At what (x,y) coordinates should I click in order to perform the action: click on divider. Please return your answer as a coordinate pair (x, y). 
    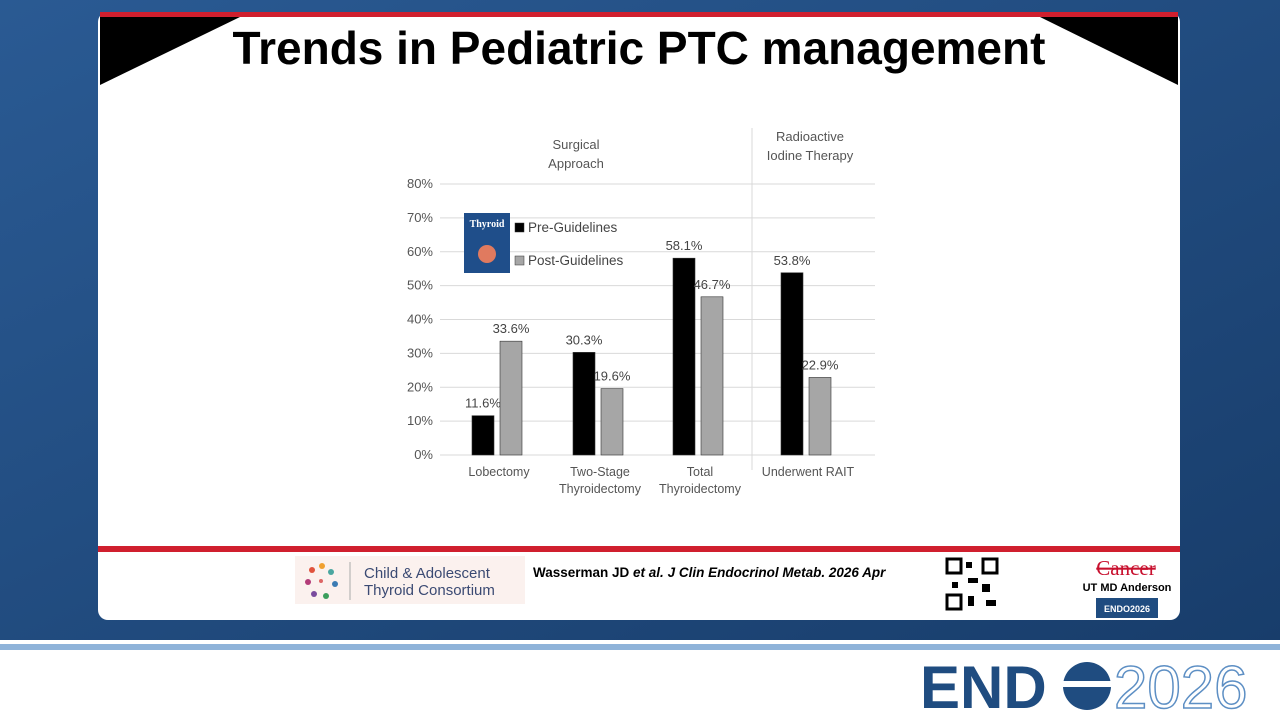
    Looking at the image, I should click on (639, 549).